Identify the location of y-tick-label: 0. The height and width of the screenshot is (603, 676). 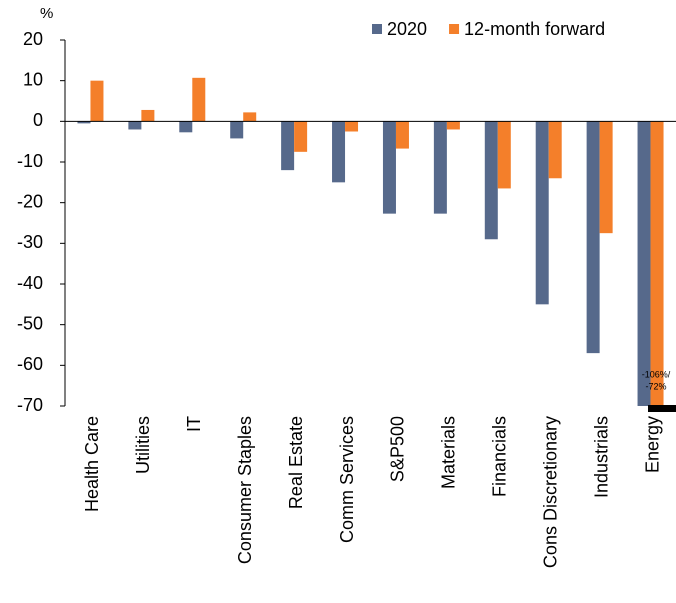
(38, 120).